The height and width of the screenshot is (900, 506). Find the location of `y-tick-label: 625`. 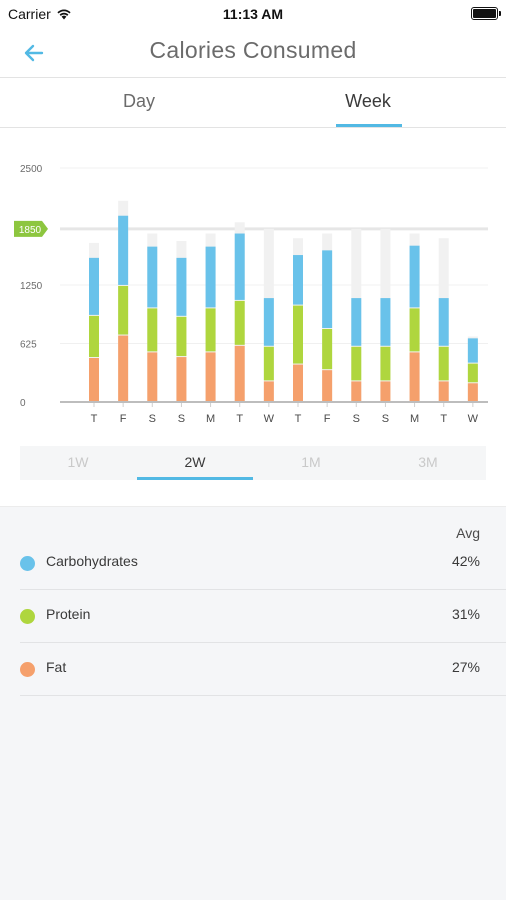

y-tick-label: 625 is located at coordinates (28, 345).